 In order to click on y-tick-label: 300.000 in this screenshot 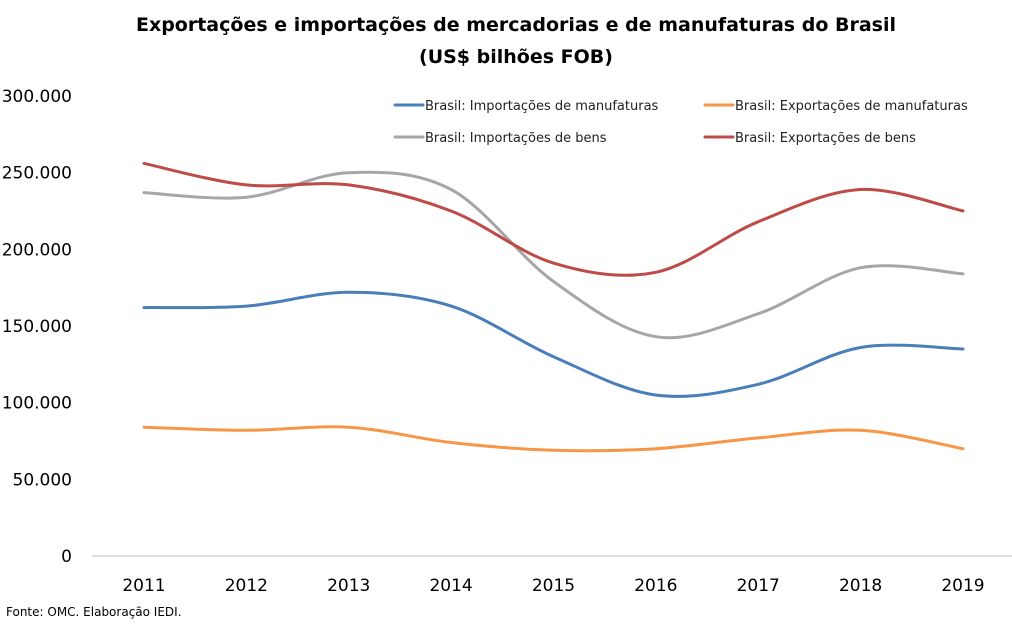, I will do `click(37, 97)`.